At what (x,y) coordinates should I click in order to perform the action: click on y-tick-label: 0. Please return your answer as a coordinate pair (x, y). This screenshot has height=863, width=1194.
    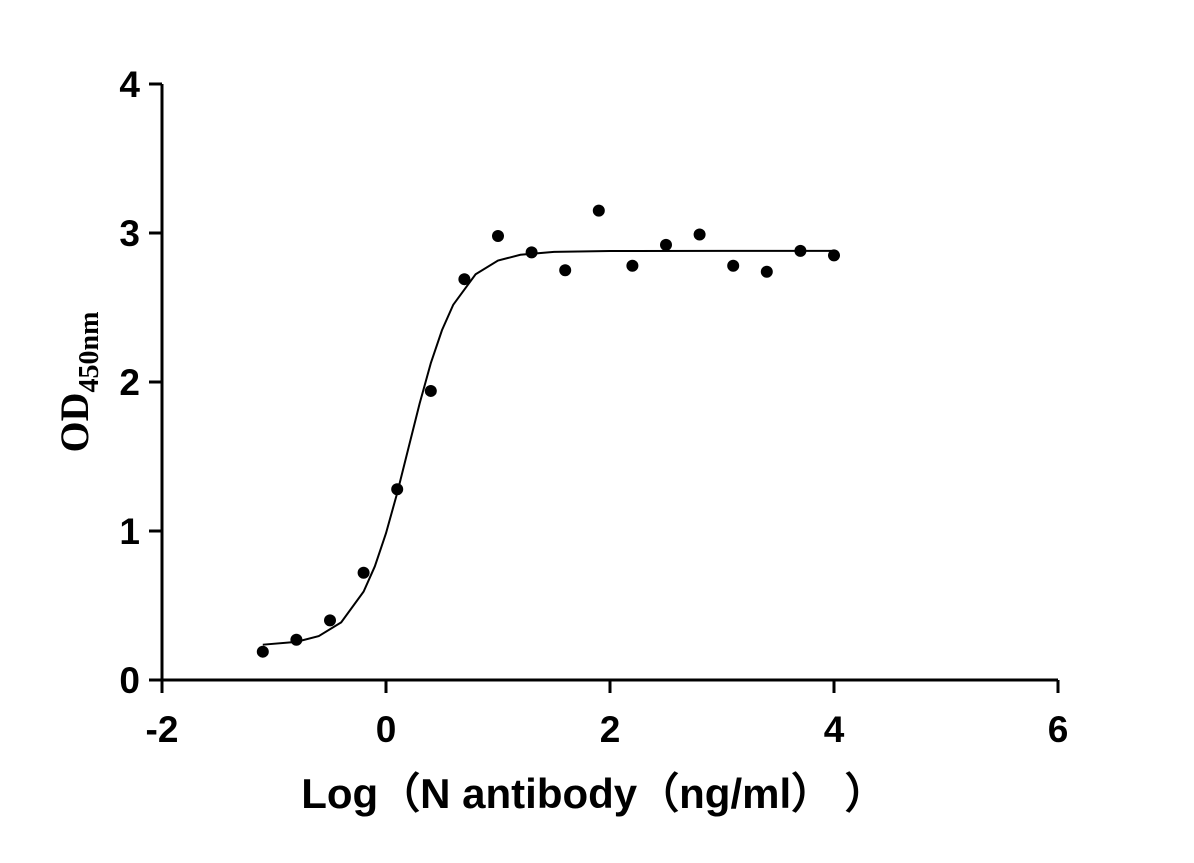
    Looking at the image, I should click on (129, 680).